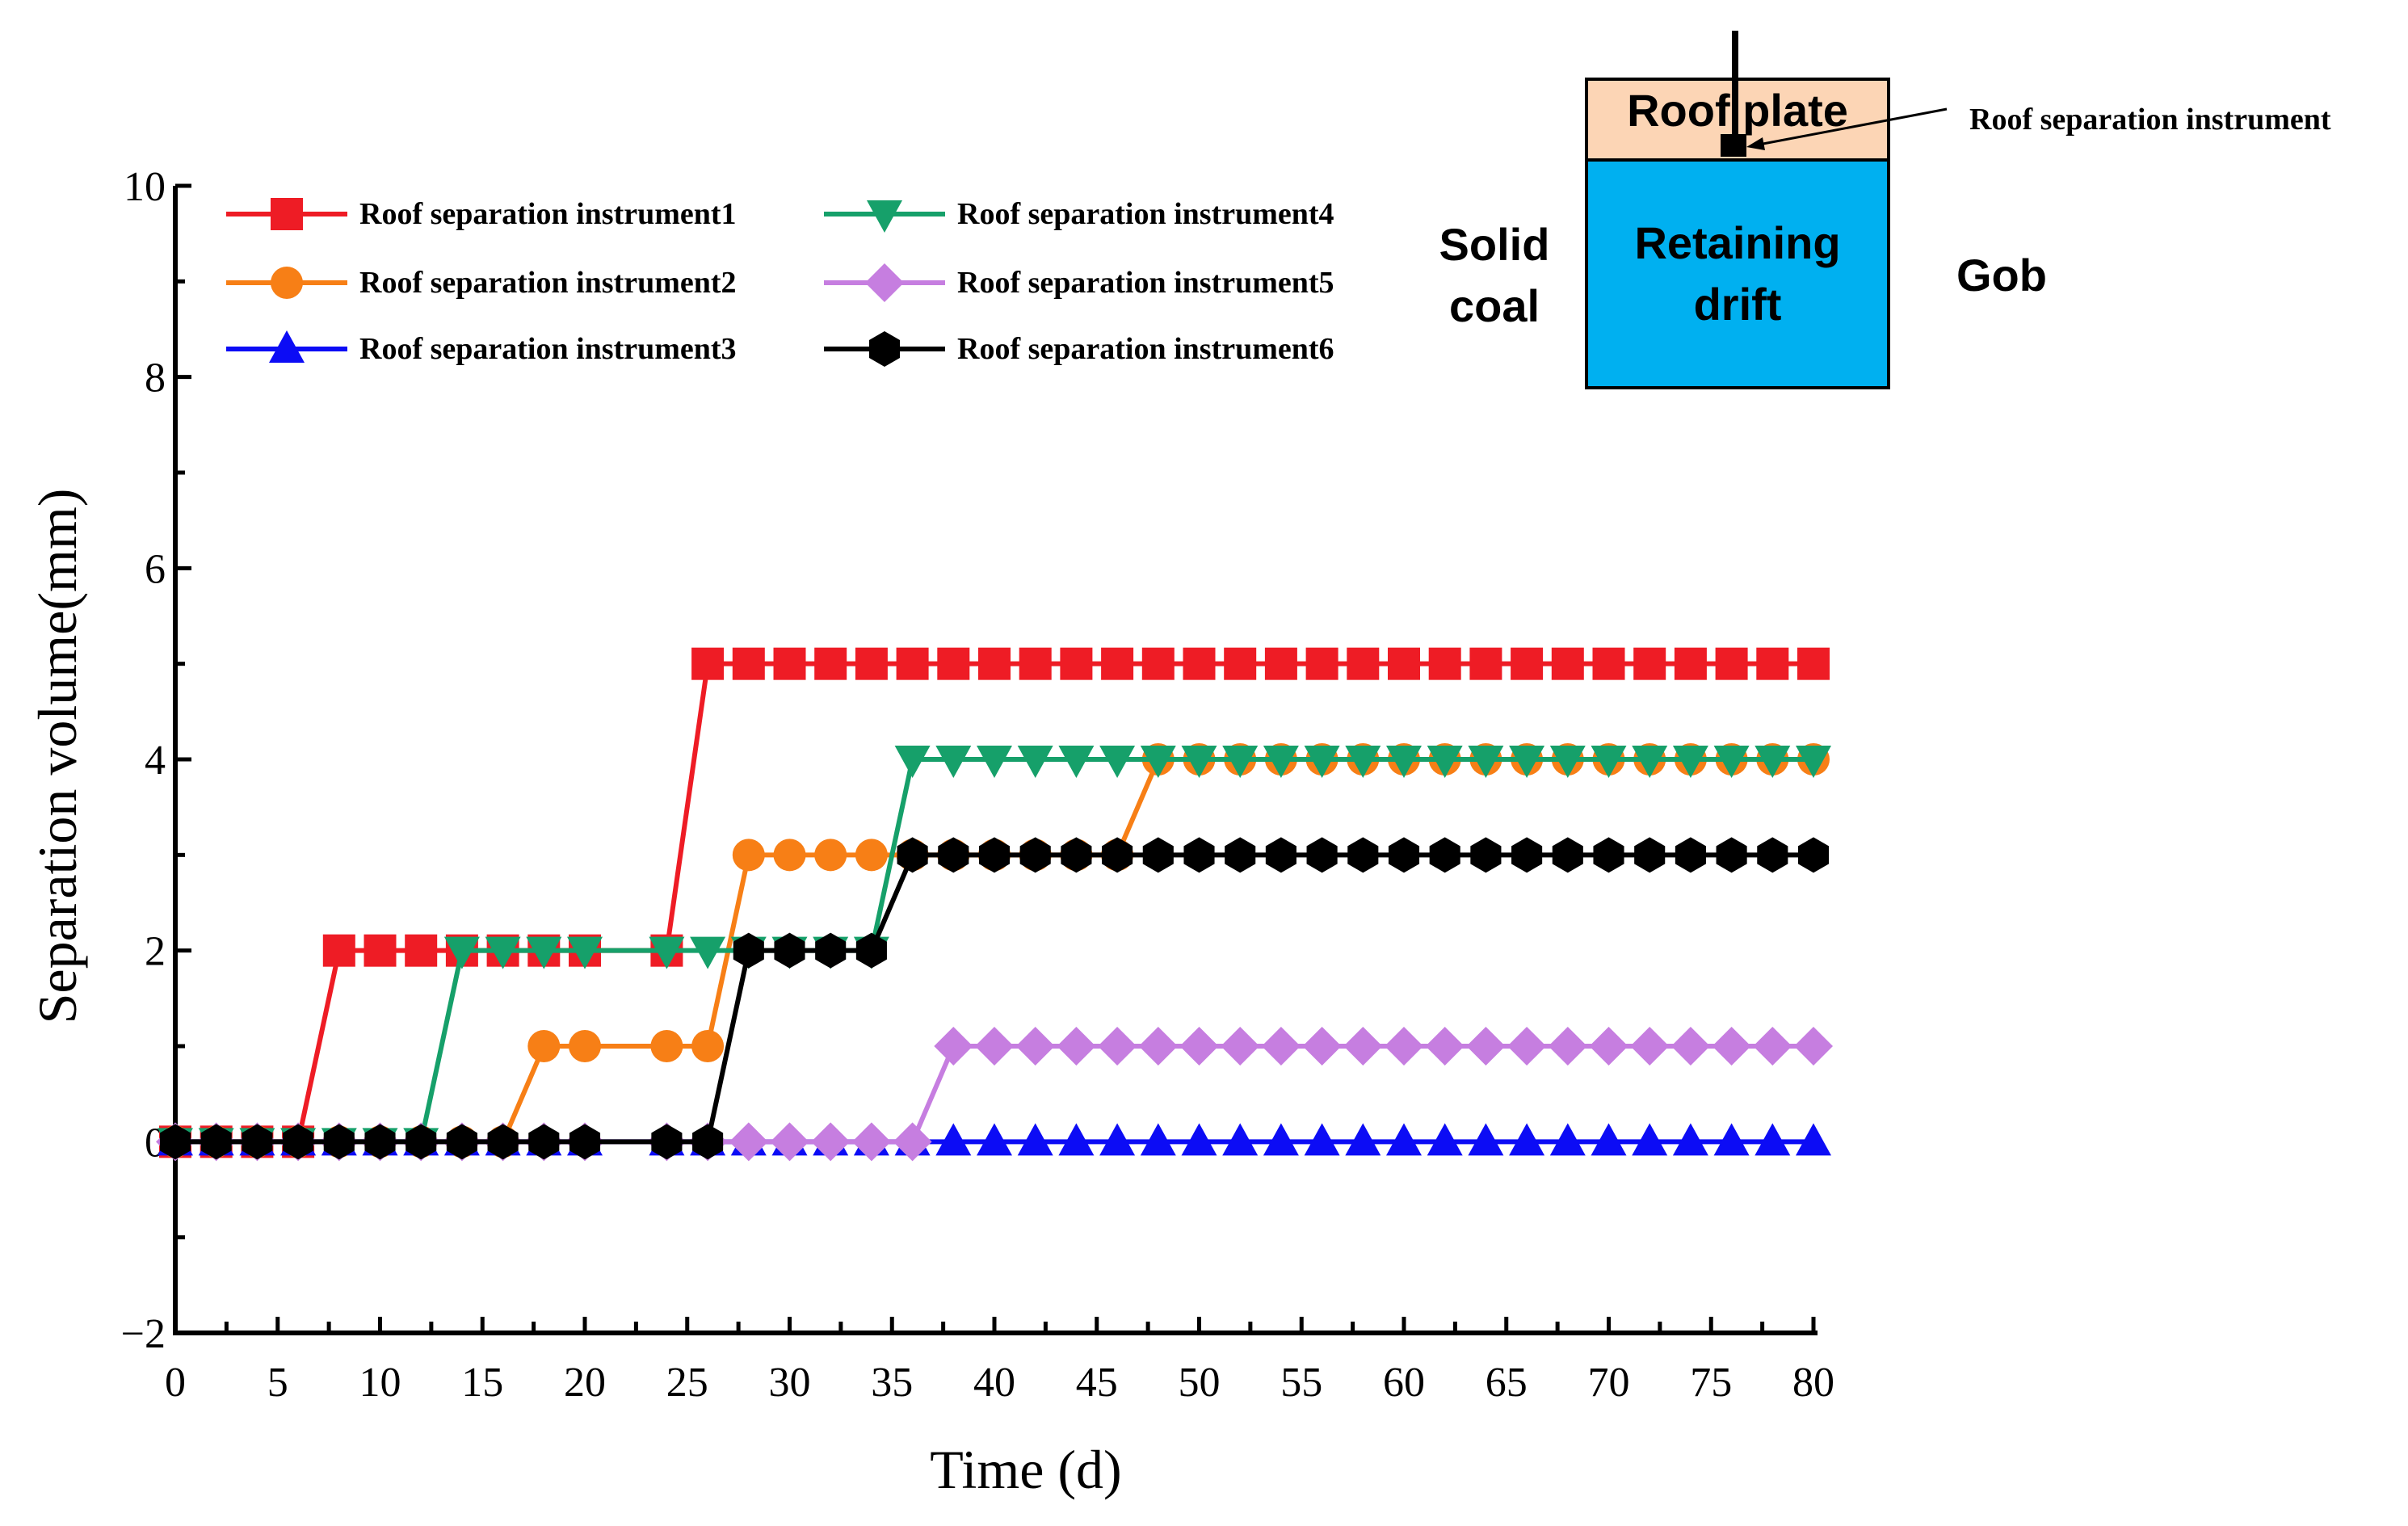 The width and height of the screenshot is (2408, 1526). What do you see at coordinates (548, 349) in the screenshot?
I see `legend-label: Roof separation instrument3` at bounding box center [548, 349].